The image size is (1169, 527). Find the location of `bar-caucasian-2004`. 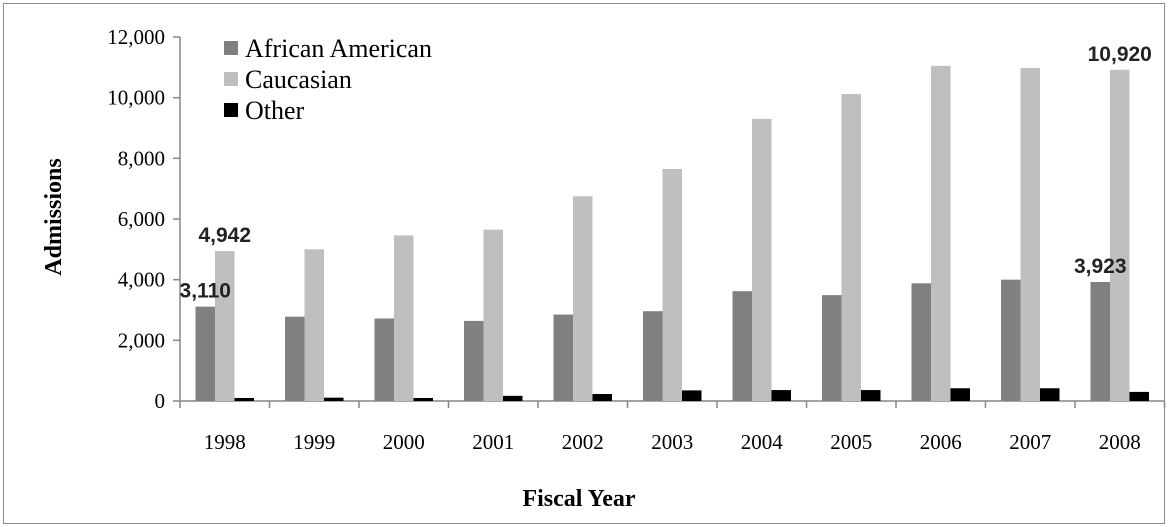

bar-caucasian-2004 is located at coordinates (762, 260).